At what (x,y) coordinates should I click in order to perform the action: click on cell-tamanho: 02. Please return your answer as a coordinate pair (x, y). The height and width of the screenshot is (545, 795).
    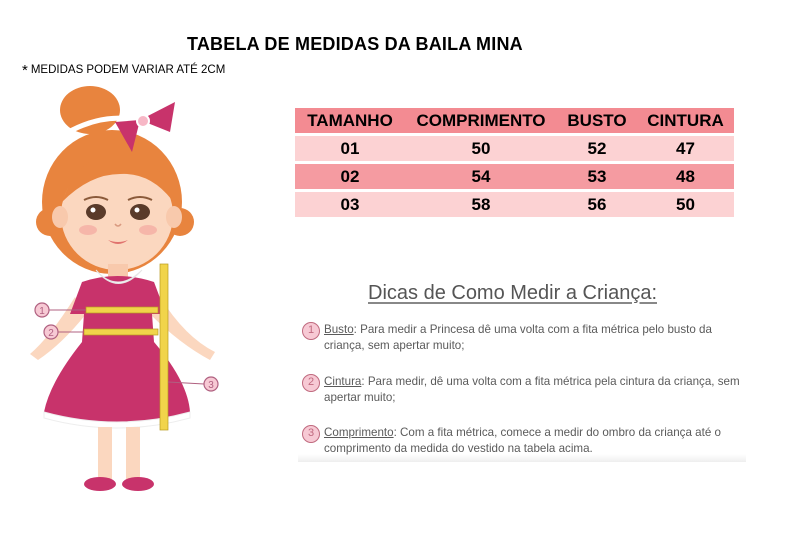
    Looking at the image, I should click on (350, 176).